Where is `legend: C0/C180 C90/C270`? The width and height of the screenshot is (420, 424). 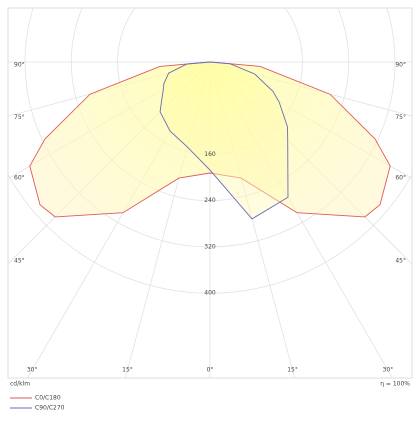 legend: C0/C180 C90/C270 is located at coordinates (37, 403).